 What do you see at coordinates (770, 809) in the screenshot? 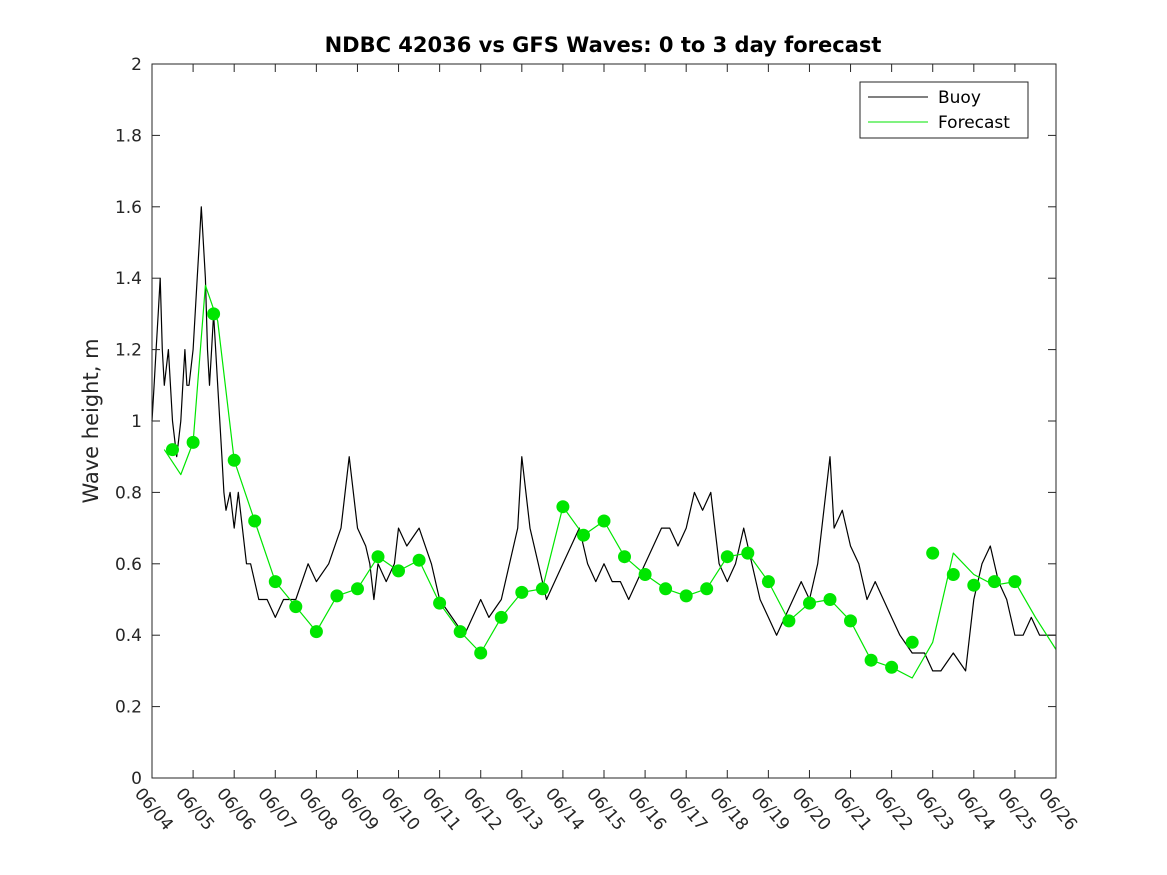
I see `x-tick-label: 06/19` at bounding box center [770, 809].